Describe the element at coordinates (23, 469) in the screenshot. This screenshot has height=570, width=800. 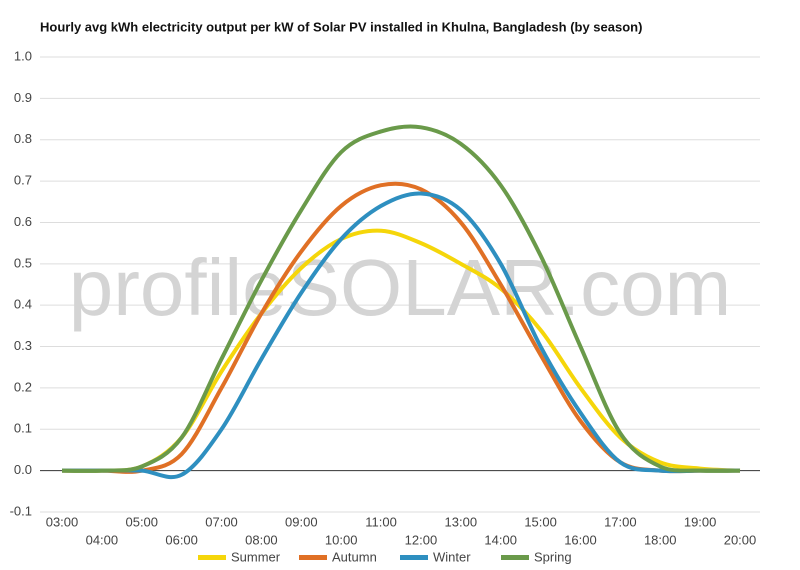
I see `y-tick-label: 0.0` at that location.